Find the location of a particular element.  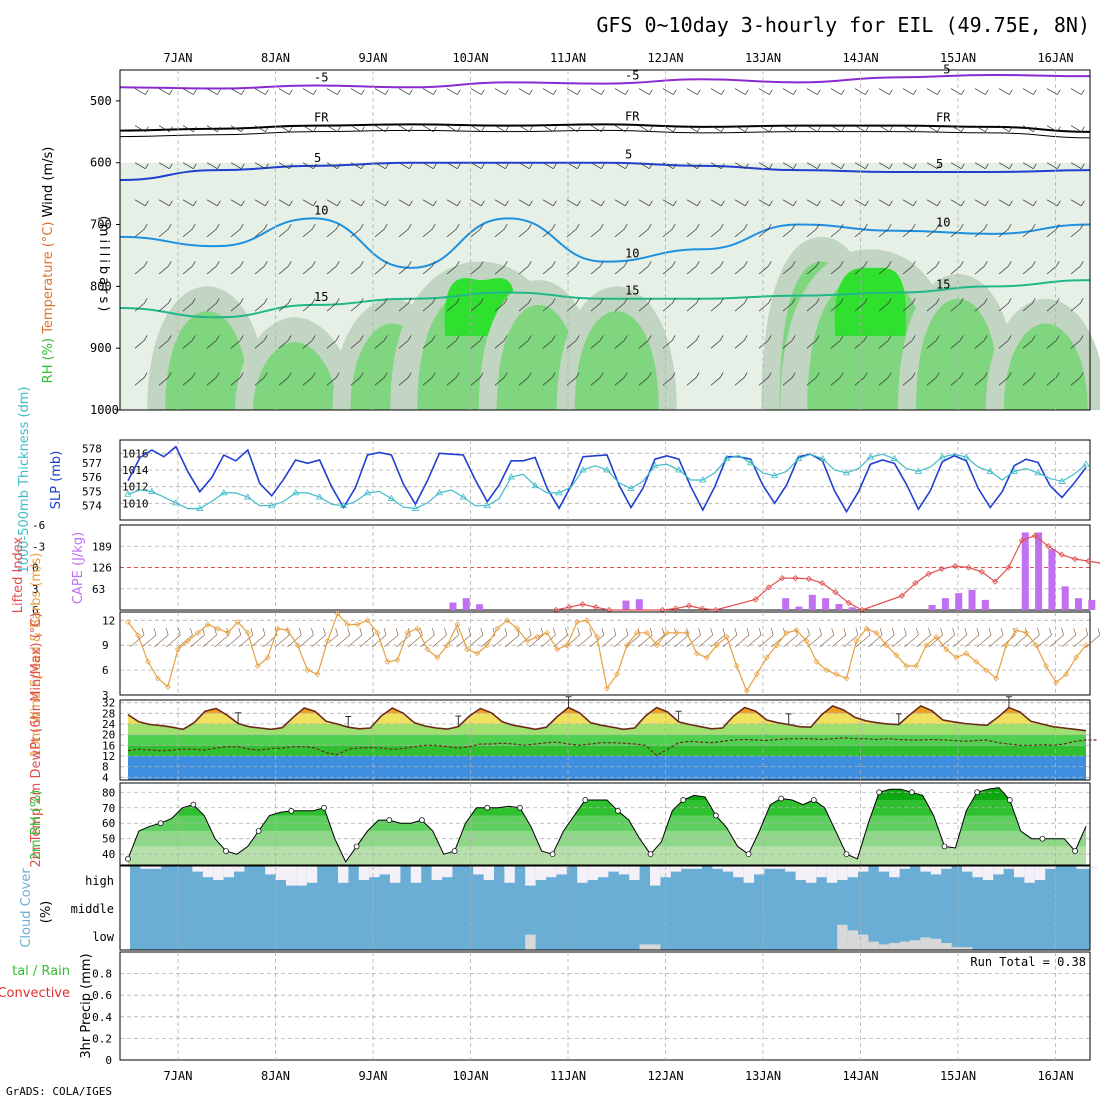

wind-tick: 6 is located at coordinates (105, 670).